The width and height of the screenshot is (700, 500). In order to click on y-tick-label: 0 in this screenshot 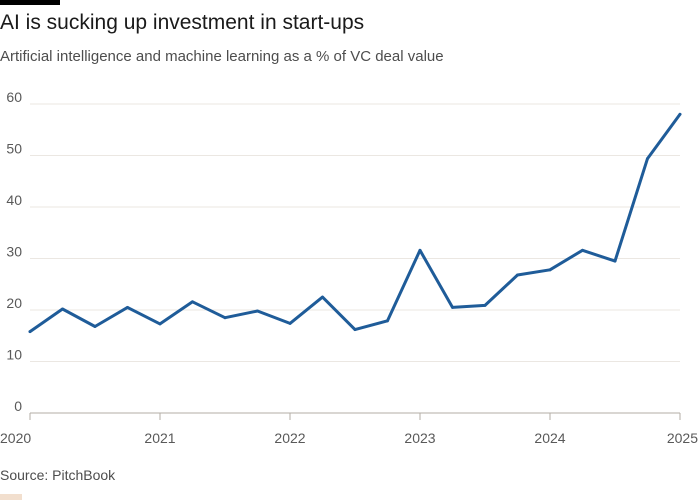, I will do `click(18, 406)`.